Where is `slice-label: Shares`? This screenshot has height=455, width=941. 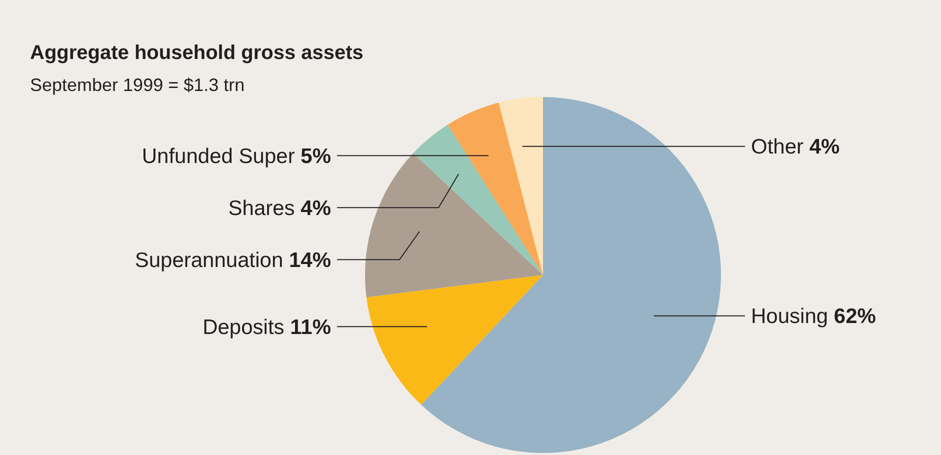 slice-label: Shares is located at coordinates (261, 208).